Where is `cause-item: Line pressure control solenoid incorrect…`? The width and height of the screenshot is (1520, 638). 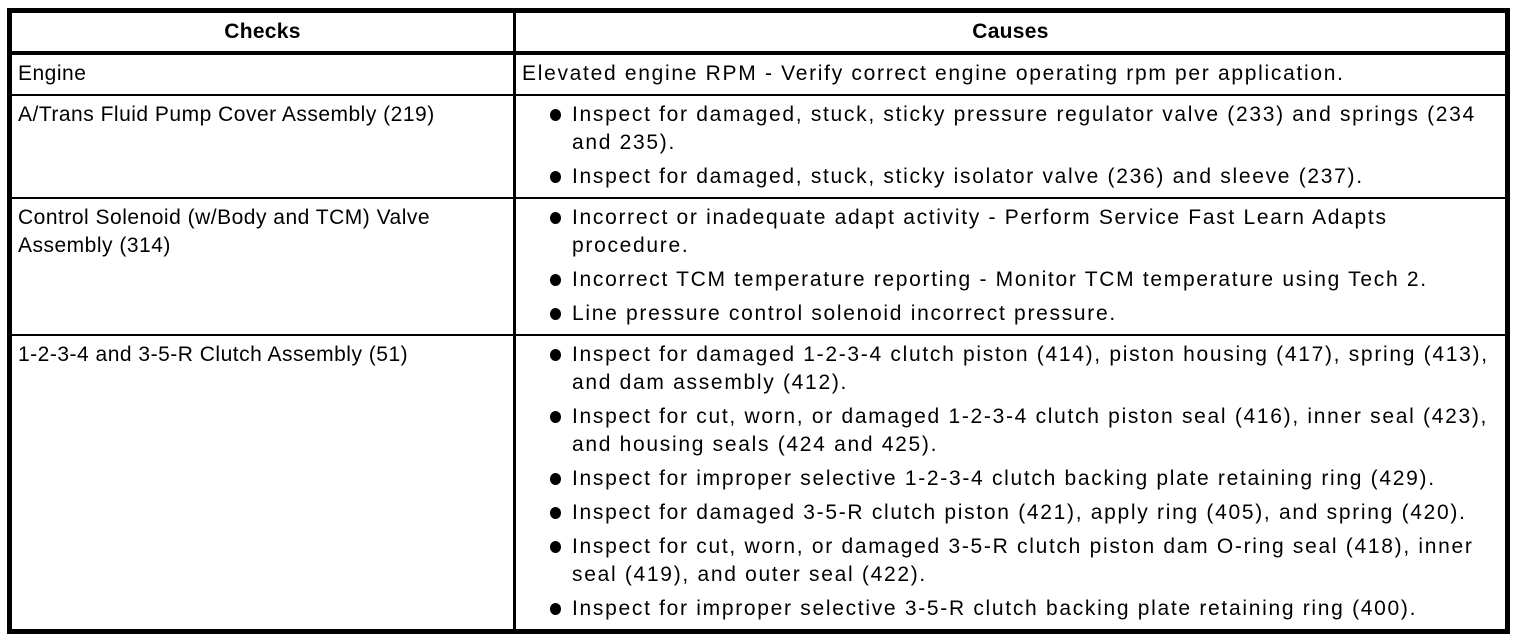 cause-item: Line pressure control solenoid incorrect… is located at coordinates (1009, 314).